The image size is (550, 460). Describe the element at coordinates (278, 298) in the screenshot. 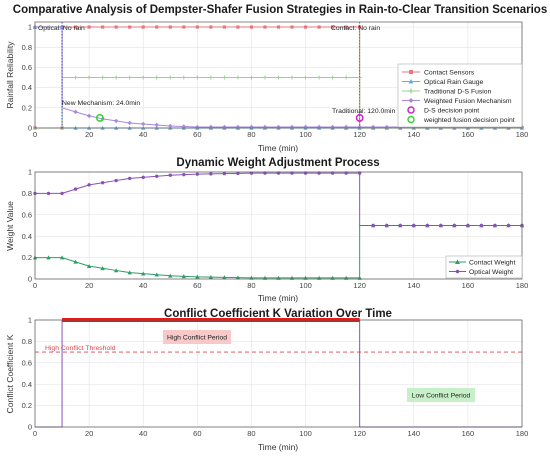

I see `weights-xlabel: Time (min)` at that location.